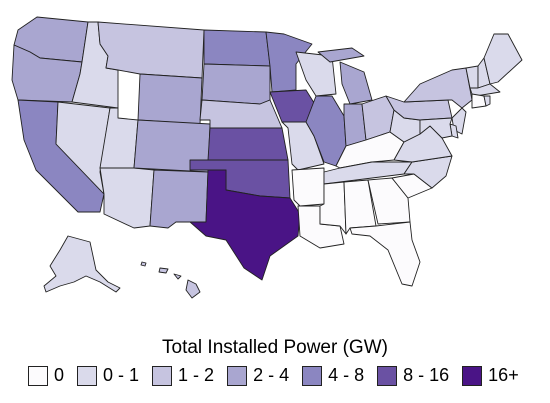 The width and height of the screenshot is (550, 403). What do you see at coordinates (248, 144) in the screenshot?
I see `state-KS` at bounding box center [248, 144].